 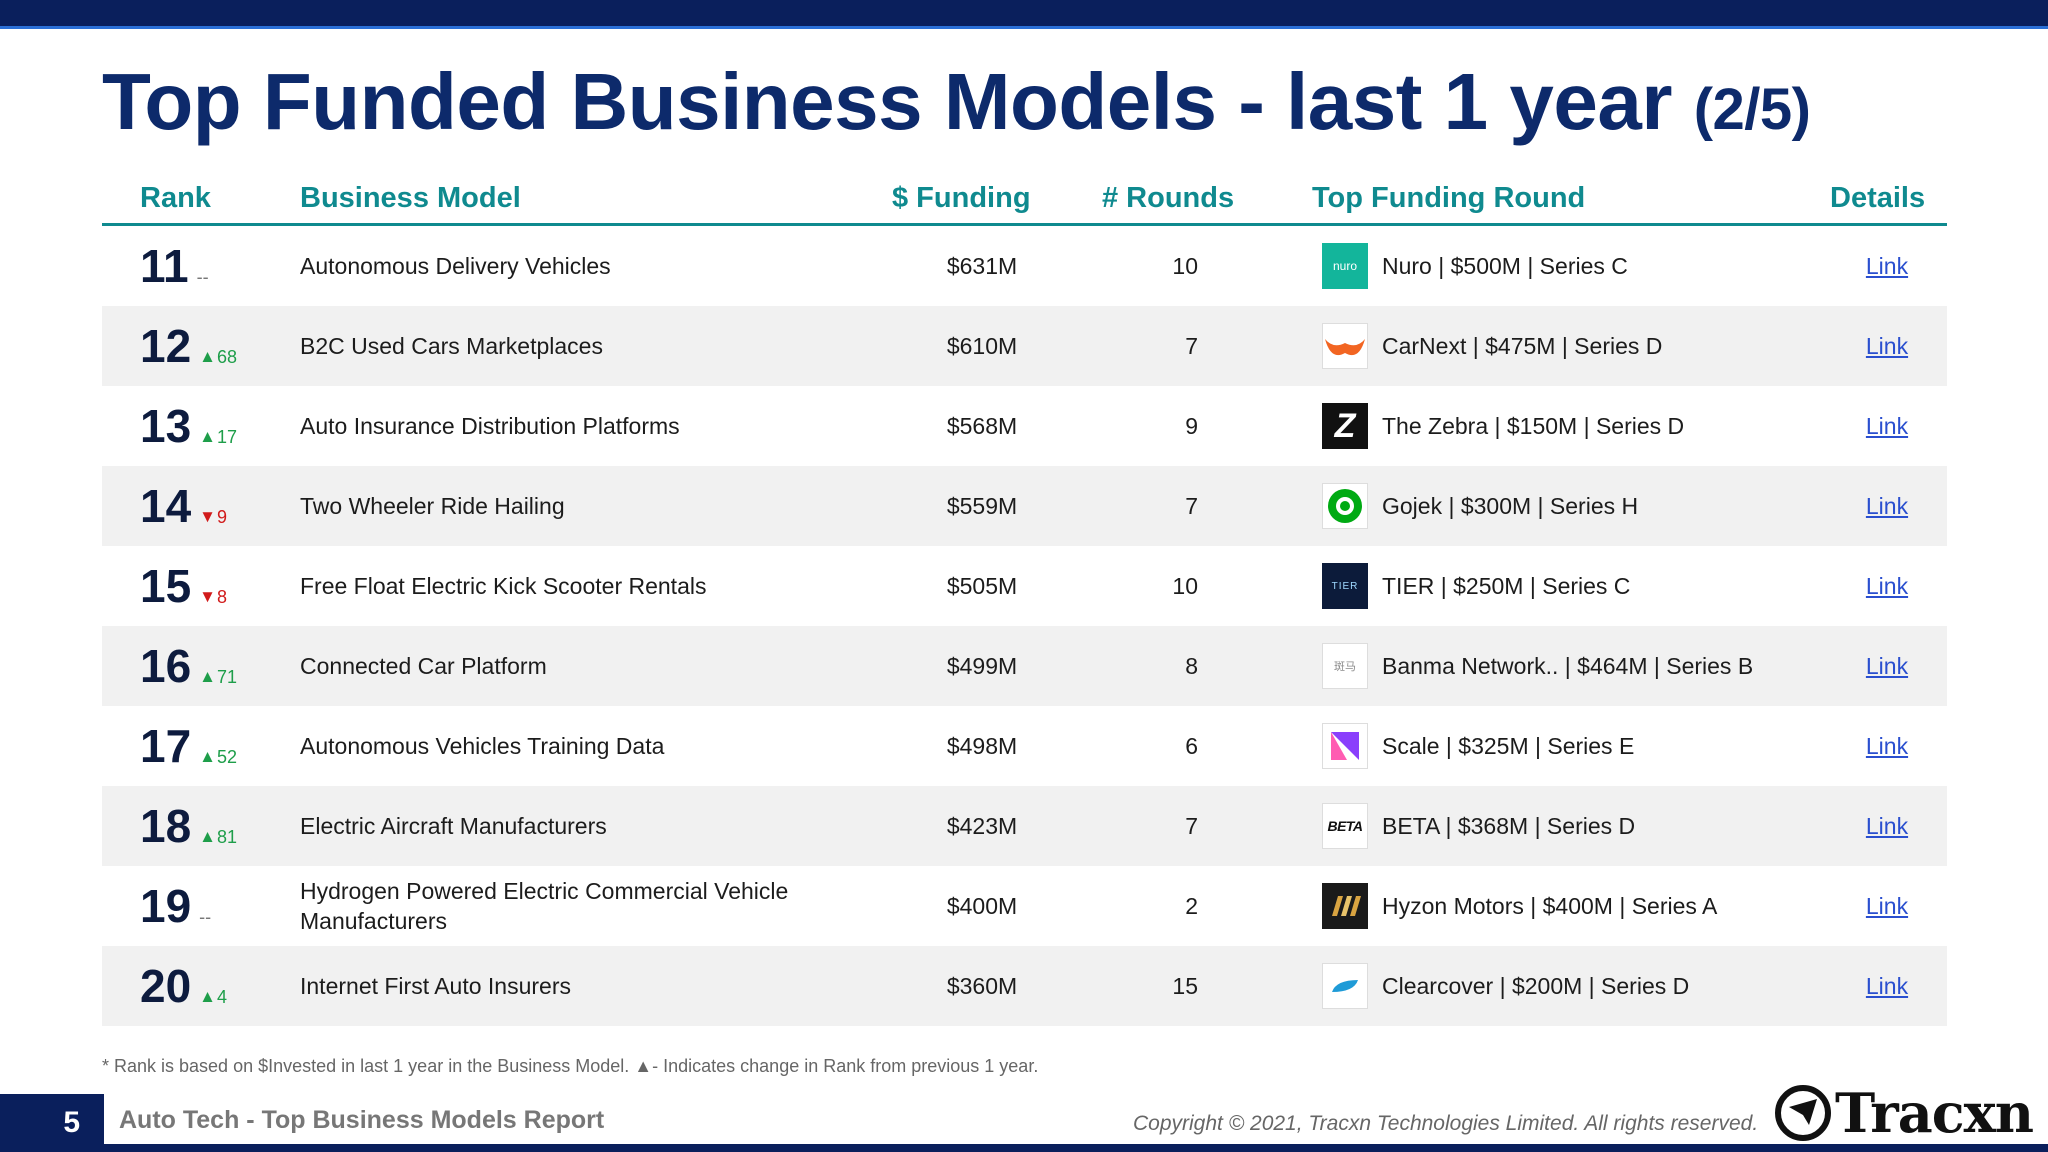 What do you see at coordinates (215, 266) in the screenshot?
I see `rank-cell: 11 --` at bounding box center [215, 266].